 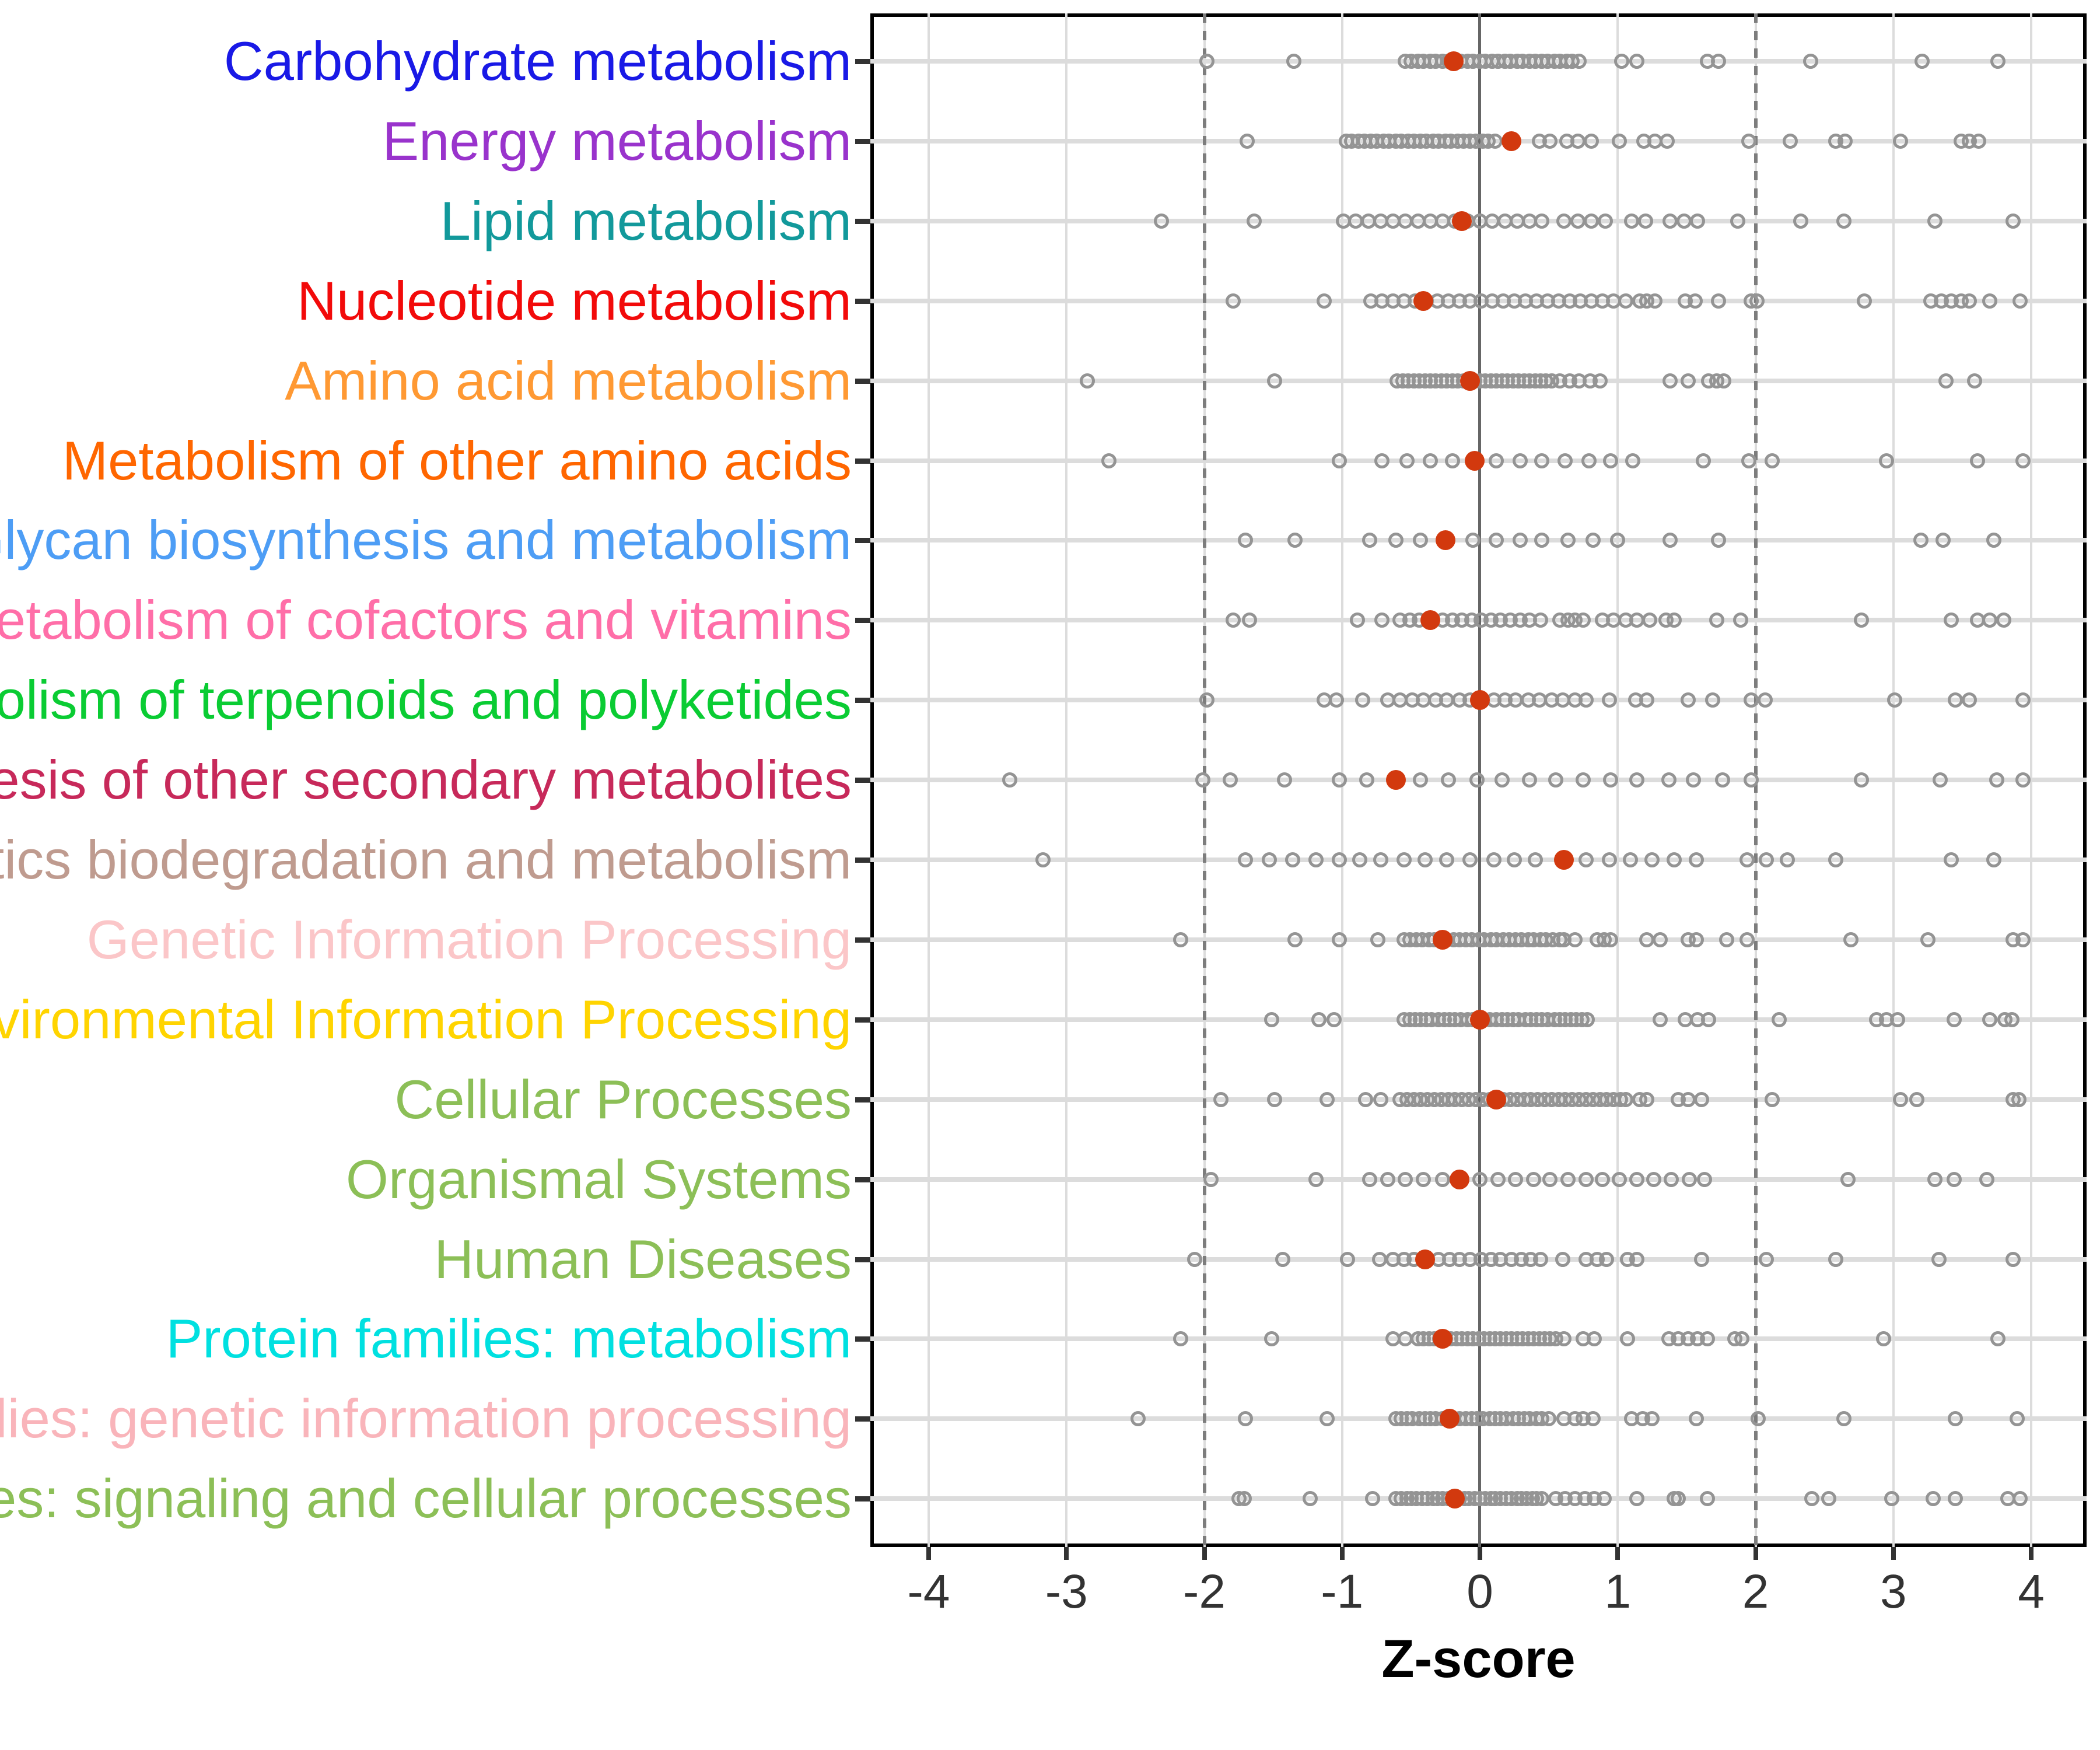 What do you see at coordinates (598, 1179) in the screenshot?
I see `category-label: Organismal Systems` at bounding box center [598, 1179].